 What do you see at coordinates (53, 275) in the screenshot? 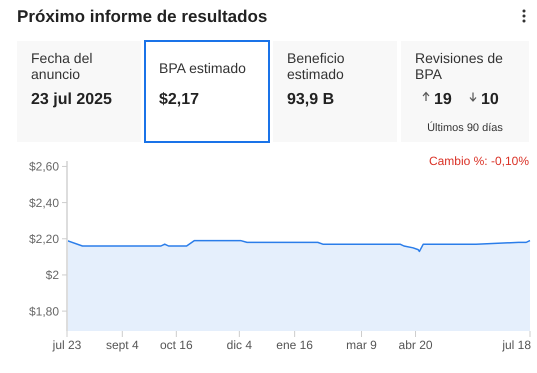
I see `y-tick-label: $2` at bounding box center [53, 275].